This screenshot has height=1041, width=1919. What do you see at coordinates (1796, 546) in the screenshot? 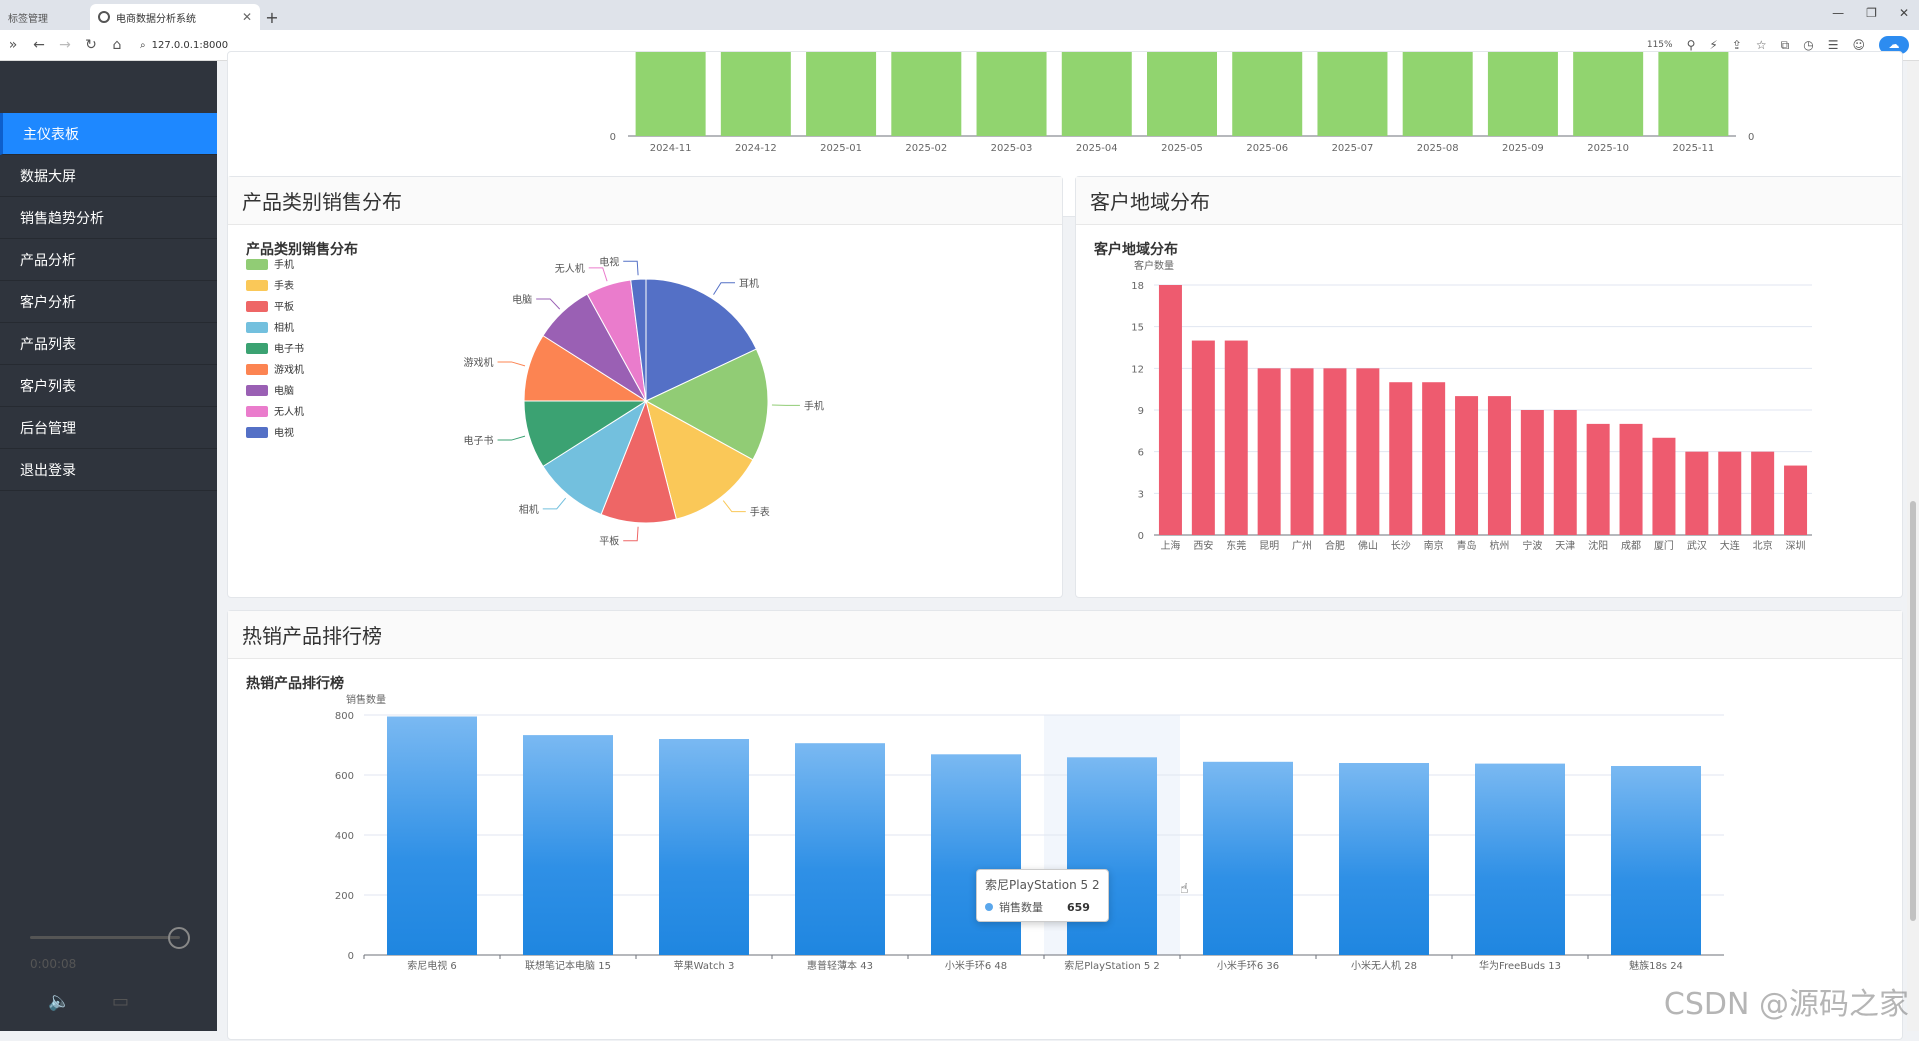
I see `x-tick-label: 深圳` at bounding box center [1796, 546].